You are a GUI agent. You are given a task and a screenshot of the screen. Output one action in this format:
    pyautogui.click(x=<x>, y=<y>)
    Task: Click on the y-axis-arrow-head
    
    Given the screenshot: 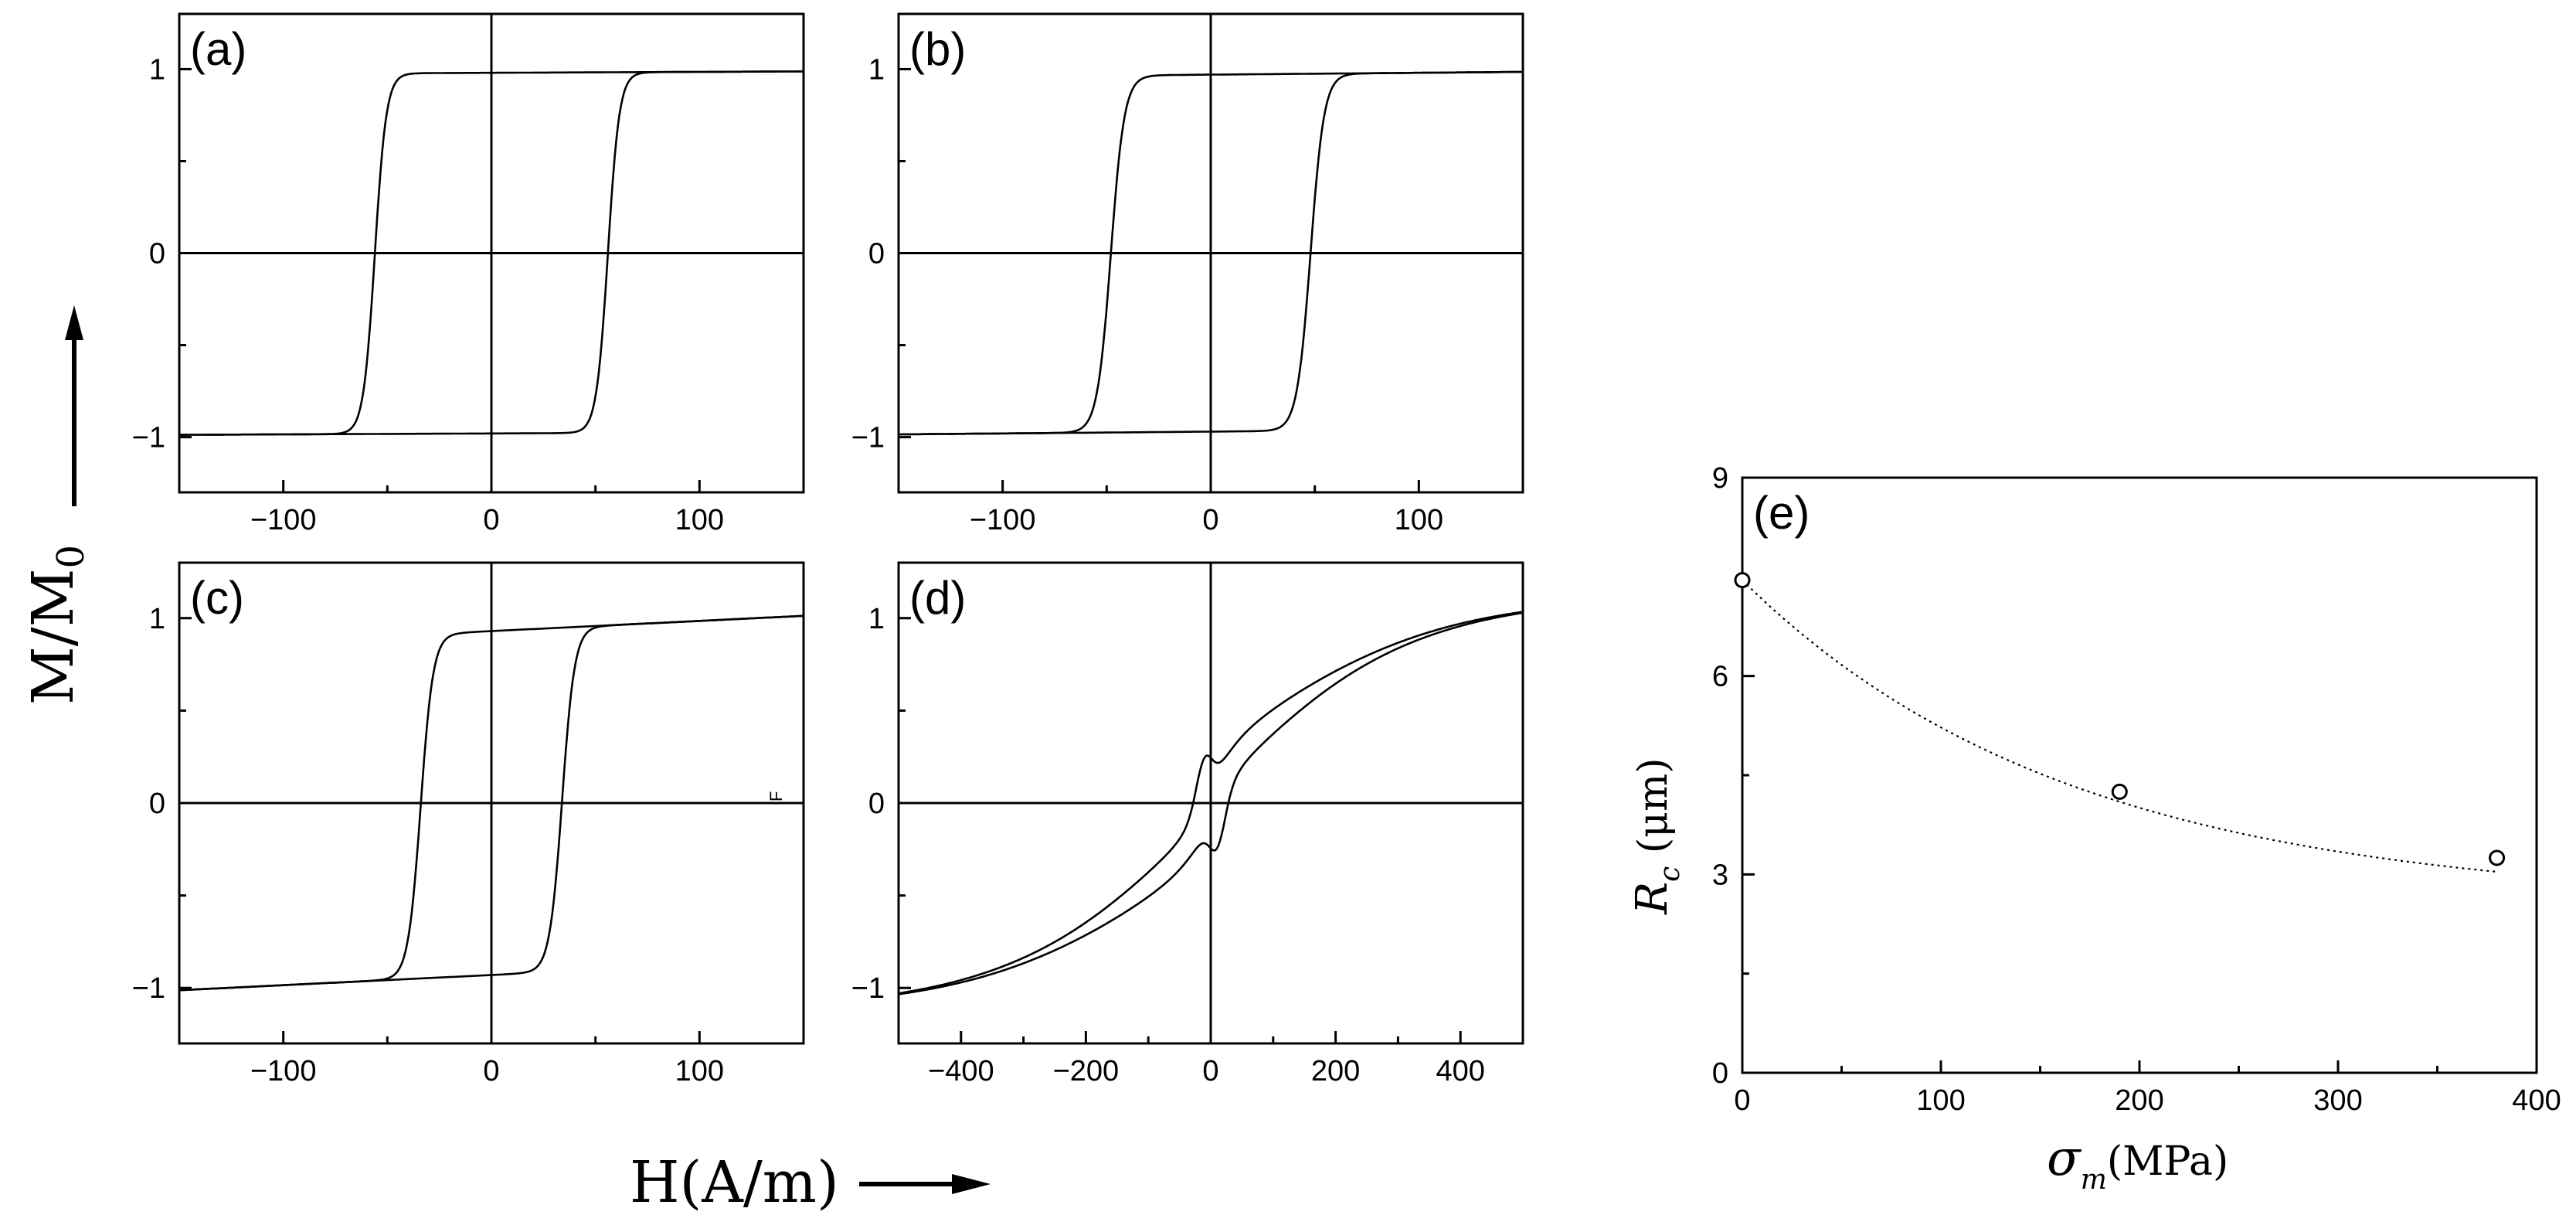 What is the action you would take?
    pyautogui.click(x=74, y=322)
    